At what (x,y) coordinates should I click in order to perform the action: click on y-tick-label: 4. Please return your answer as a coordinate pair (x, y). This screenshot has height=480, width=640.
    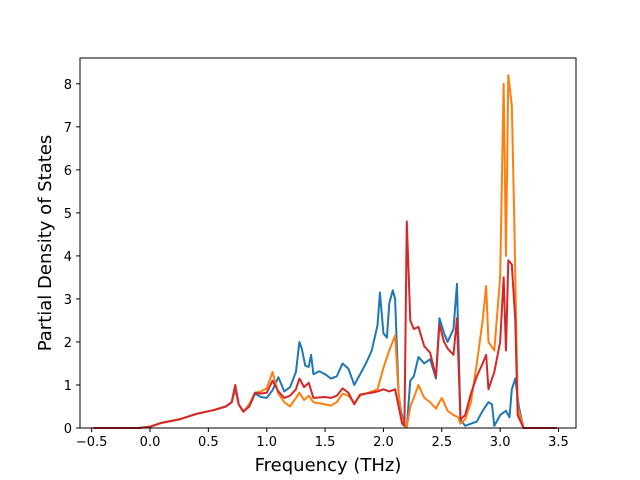
    Looking at the image, I should click on (68, 257).